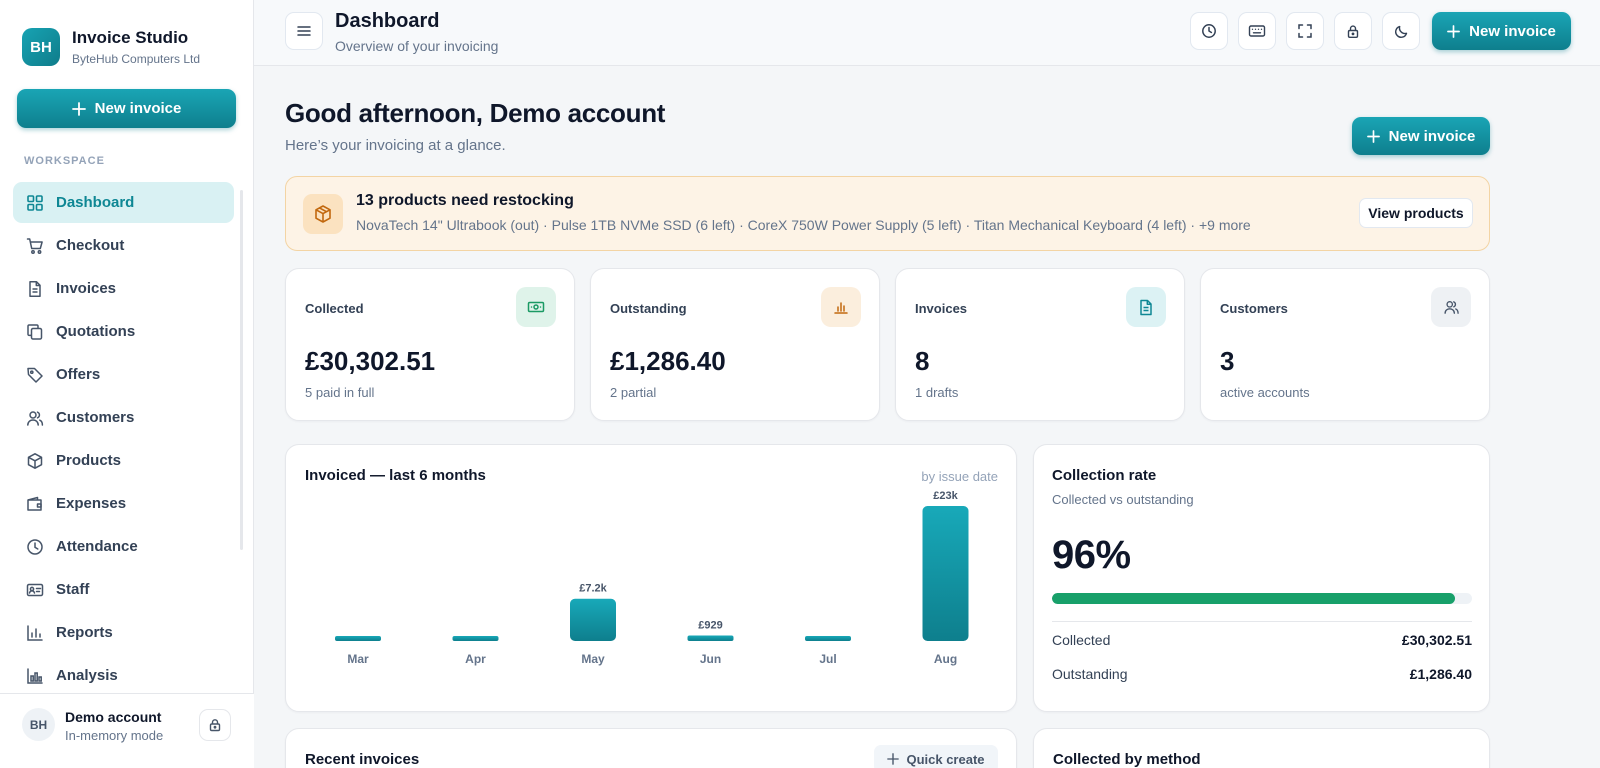  I want to click on view-products-button: View products, so click(1416, 213).